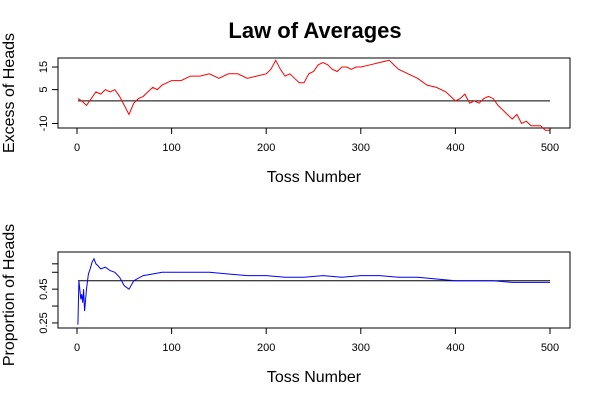  I want to click on y-axis: 0.25 0.45, so click(48, 298).